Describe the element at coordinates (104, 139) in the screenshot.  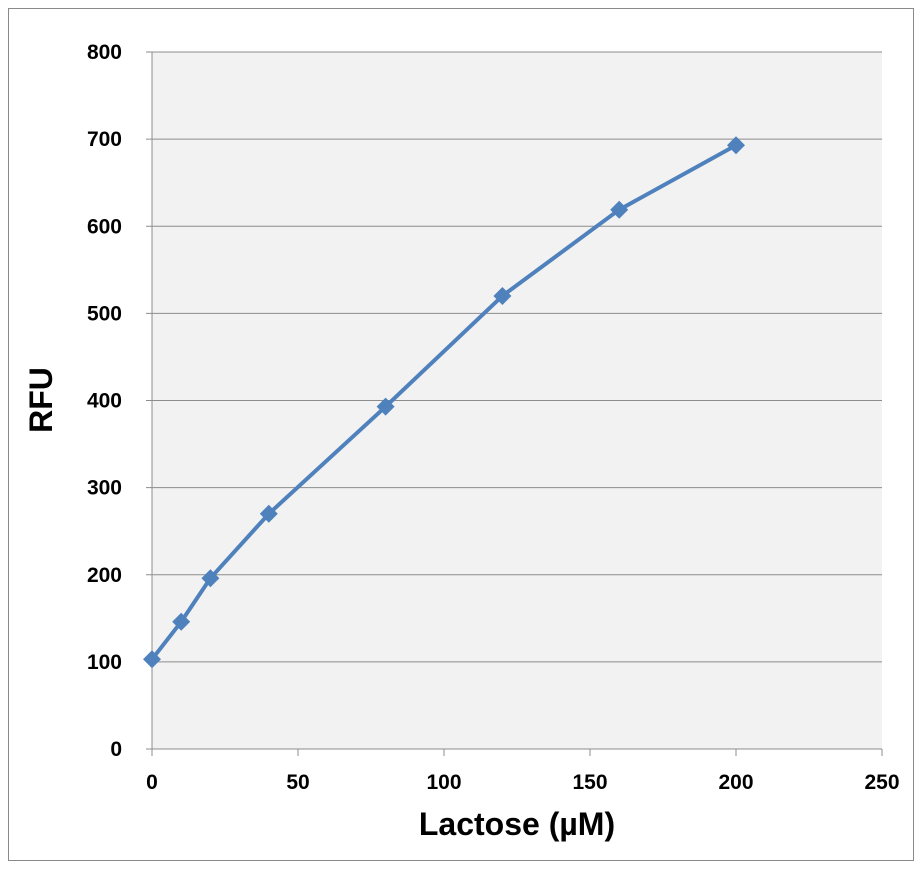
I see `y-tick-label: 700` at that location.